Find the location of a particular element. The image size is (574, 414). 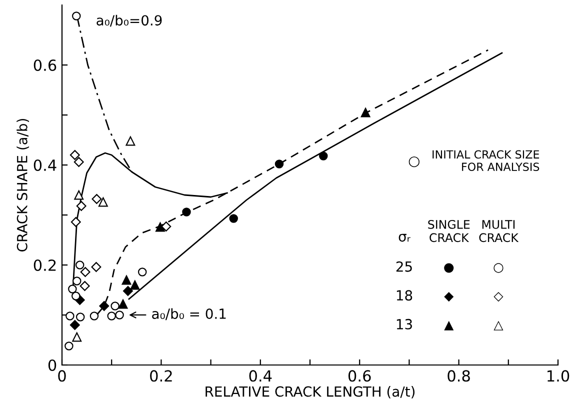

x-tick-label: 0.4 is located at coordinates (260, 376).